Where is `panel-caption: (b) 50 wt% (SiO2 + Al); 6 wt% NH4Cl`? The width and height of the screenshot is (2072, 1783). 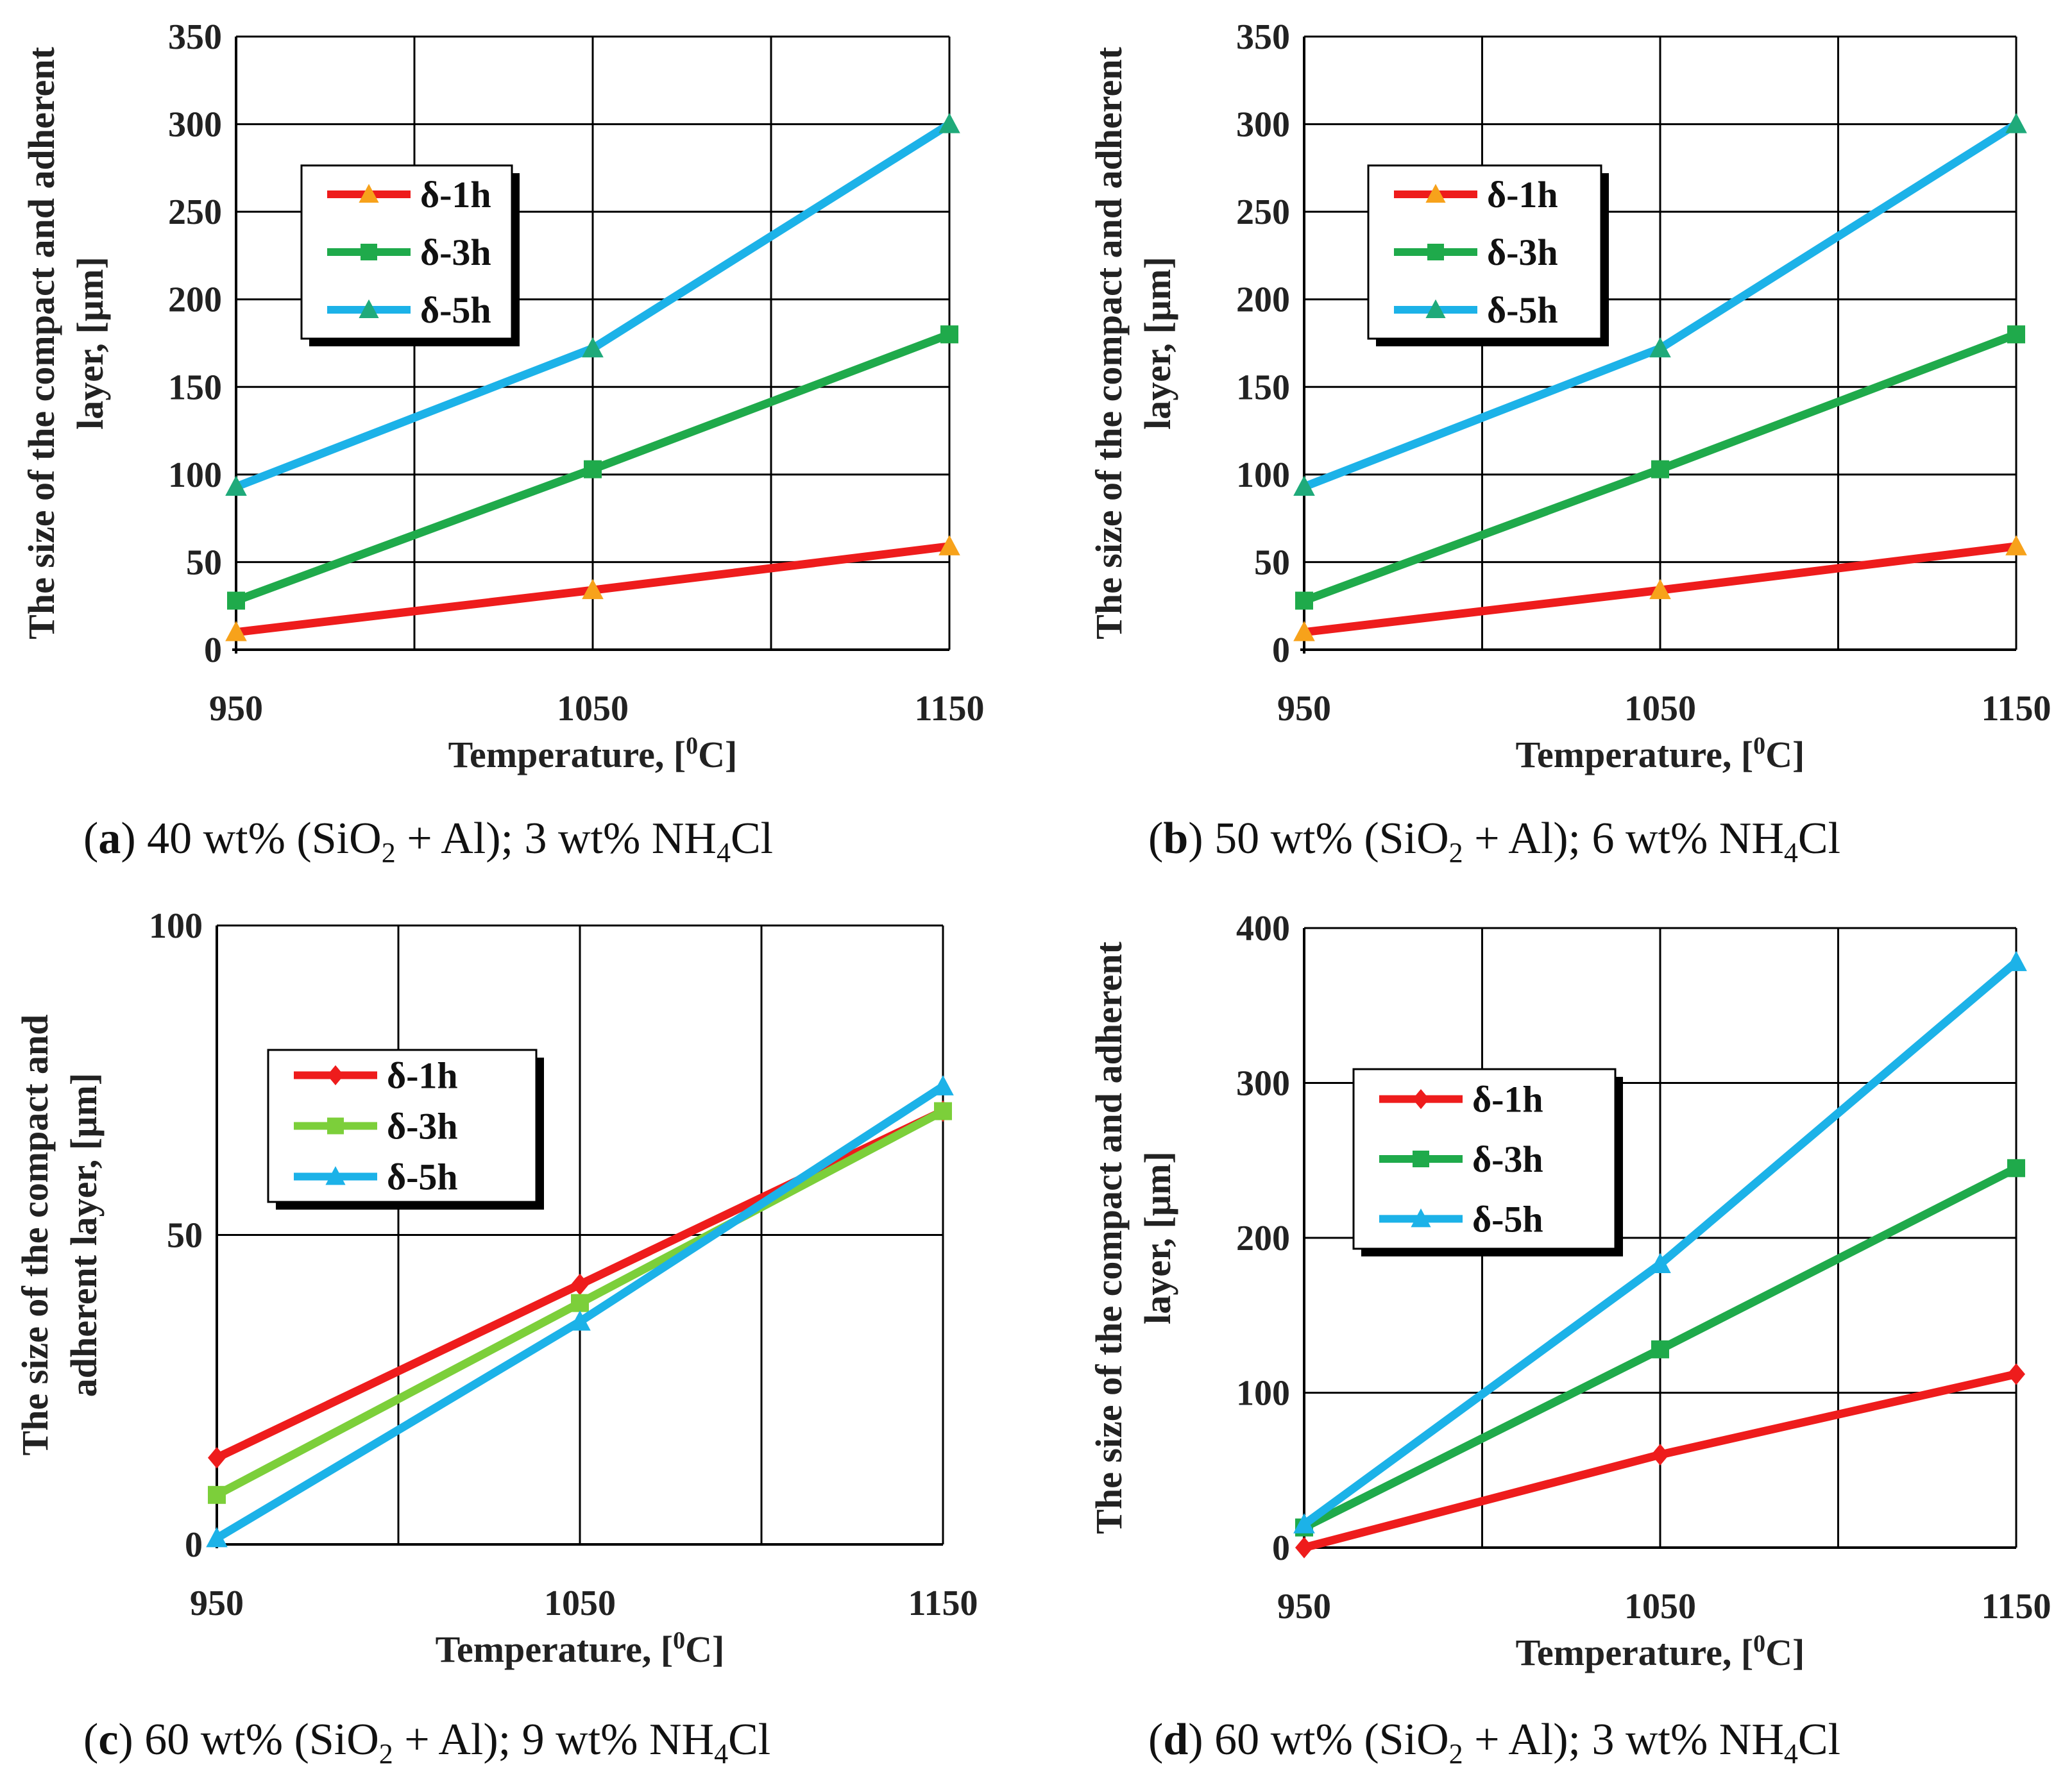 panel-caption: (b) 50 wt% (SiO2 + Al); 6 wt% NH4Cl is located at coordinates (1494, 841).